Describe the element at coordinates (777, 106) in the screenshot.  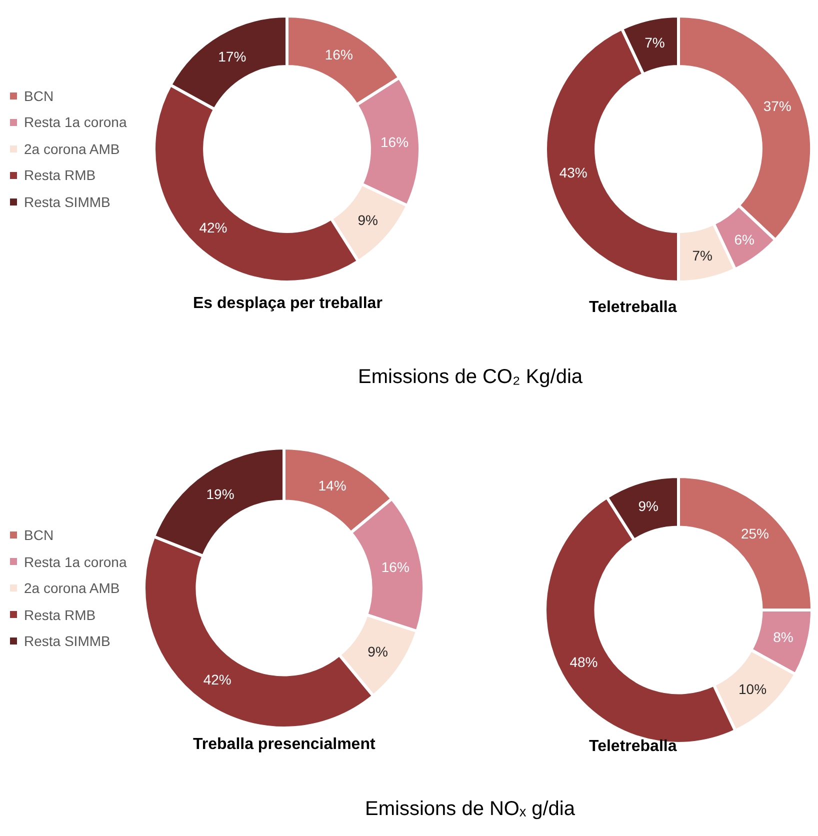
I see `data-label: 37%` at that location.